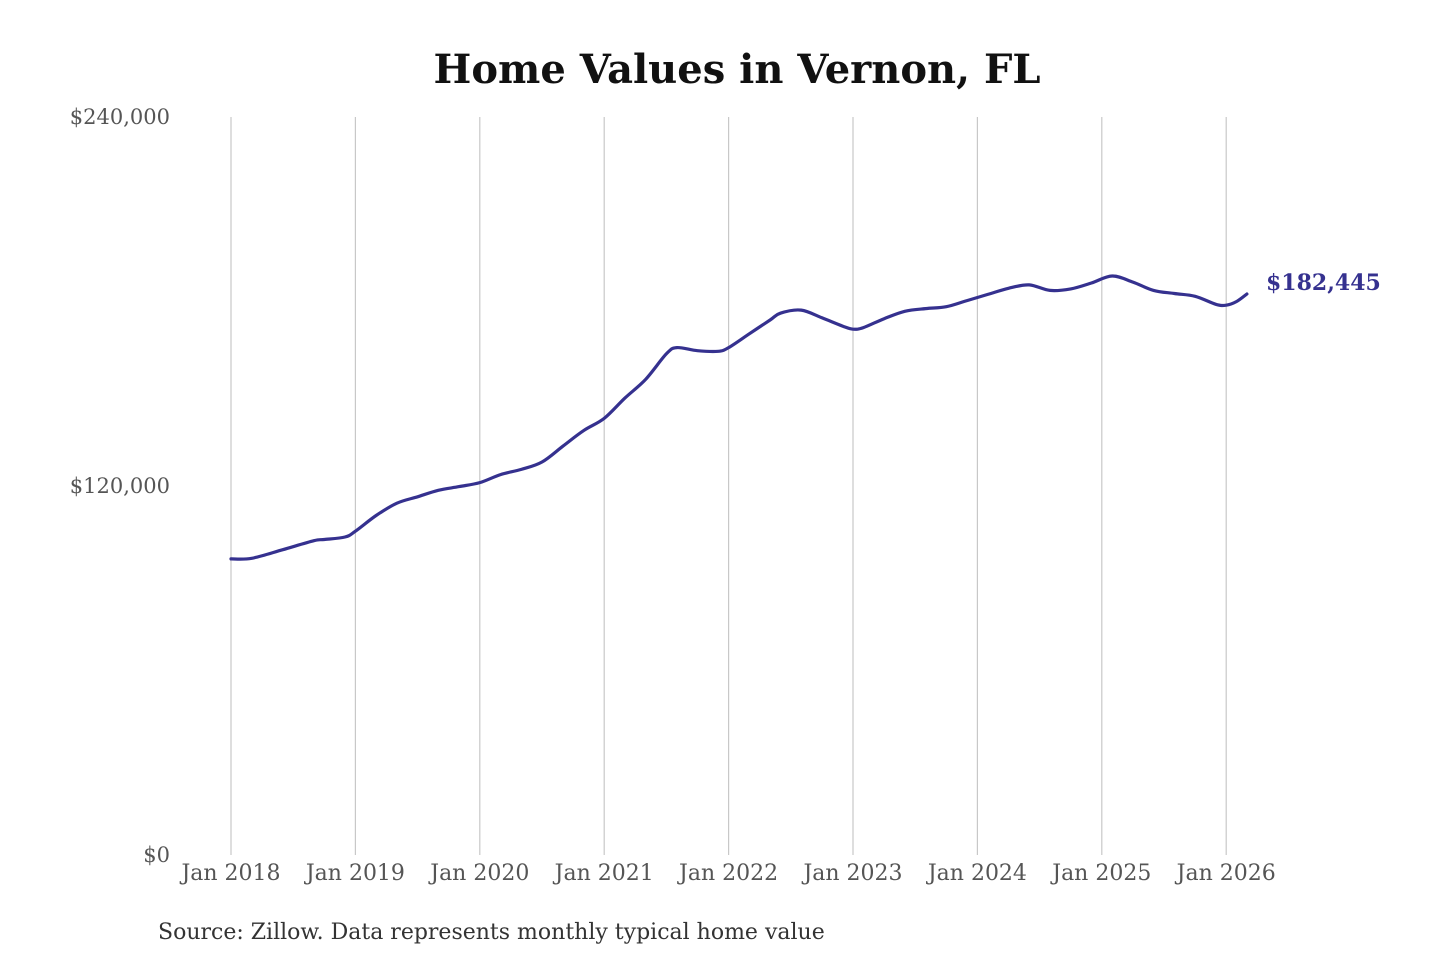 The height and width of the screenshot is (960, 1440). I want to click on x-tick-label: Jan 2025, so click(1100, 873).